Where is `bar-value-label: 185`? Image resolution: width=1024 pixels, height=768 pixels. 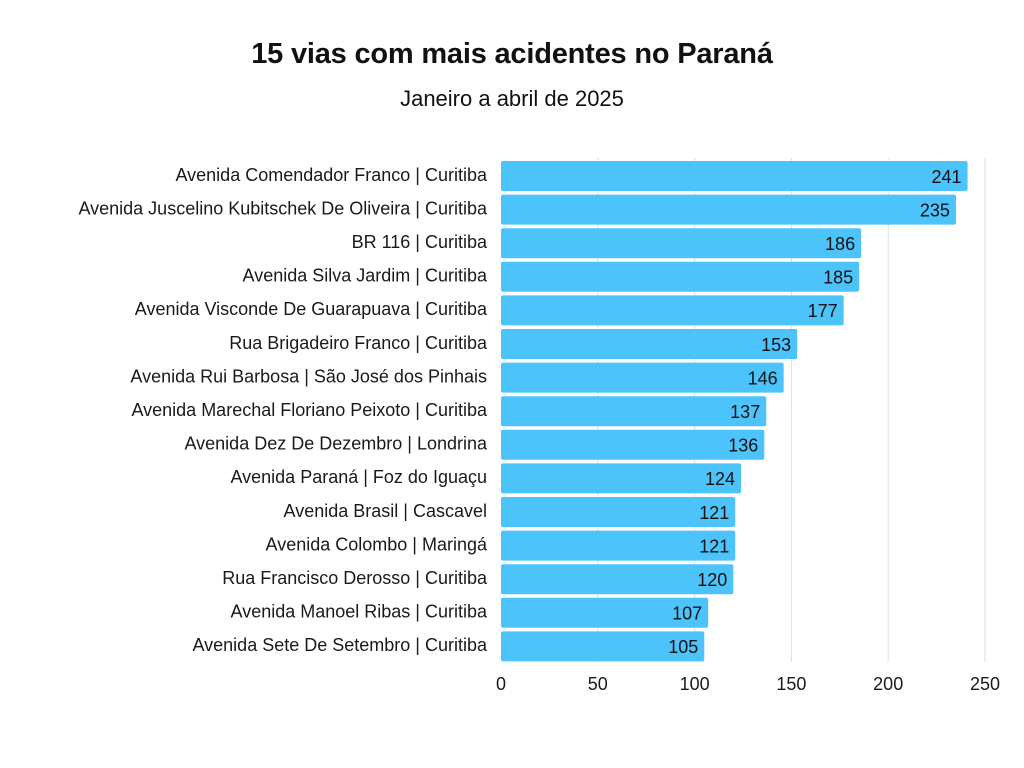 bar-value-label: 185 is located at coordinates (838, 278).